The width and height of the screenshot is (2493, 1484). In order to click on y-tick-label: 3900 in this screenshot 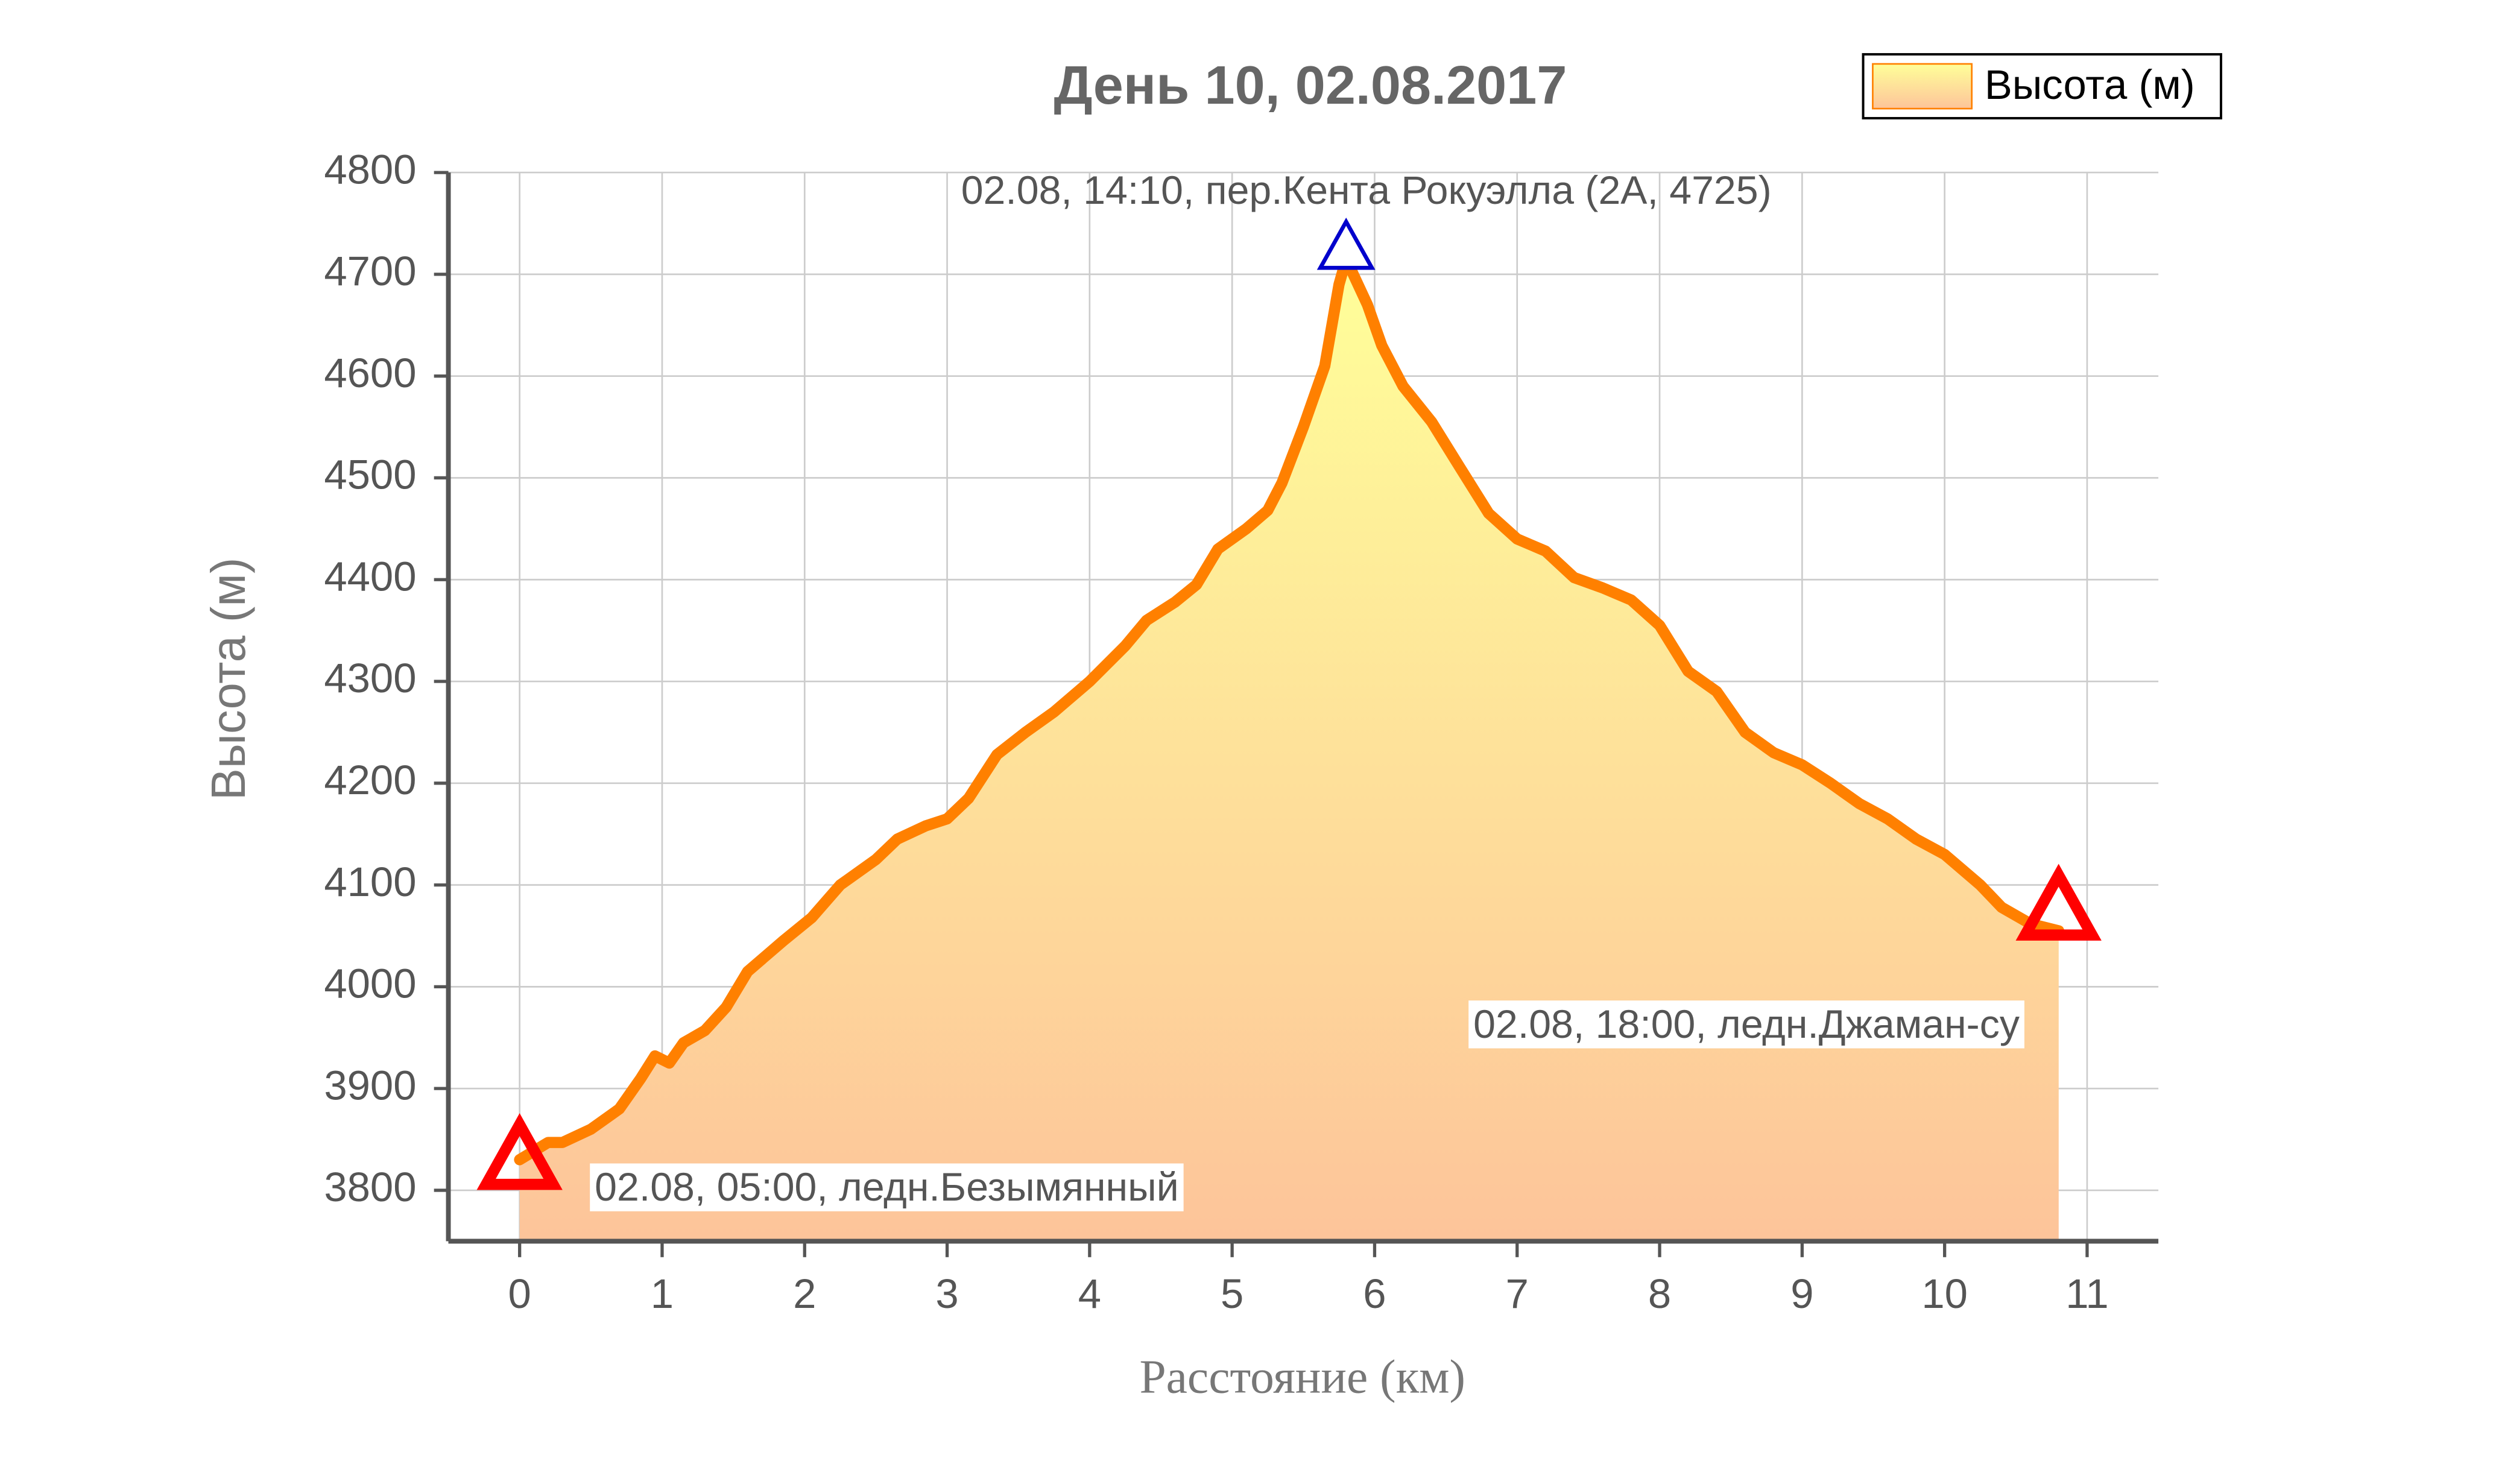, I will do `click(370, 1085)`.